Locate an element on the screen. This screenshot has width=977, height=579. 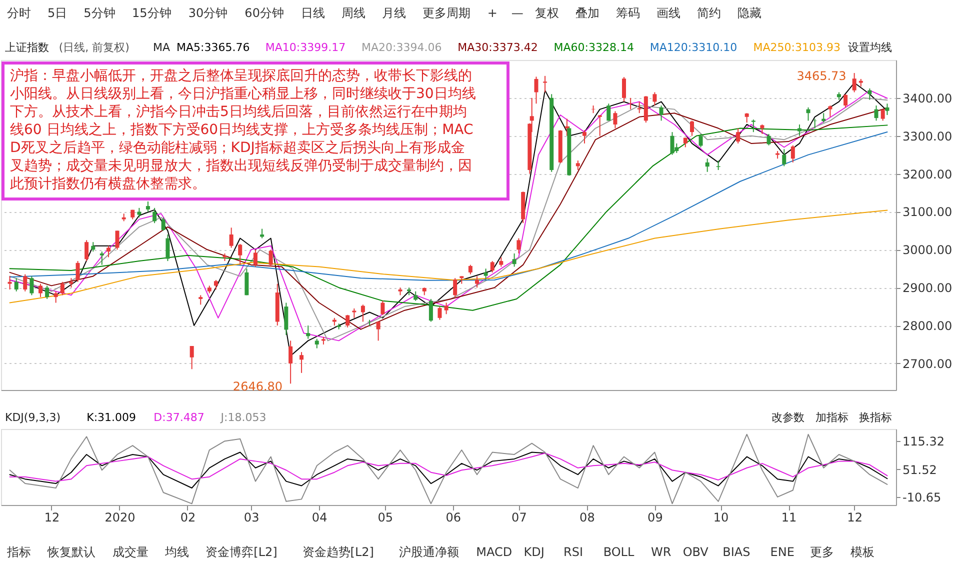
chart-subtitle: (日线, 前复权) is located at coordinates (94, 47).